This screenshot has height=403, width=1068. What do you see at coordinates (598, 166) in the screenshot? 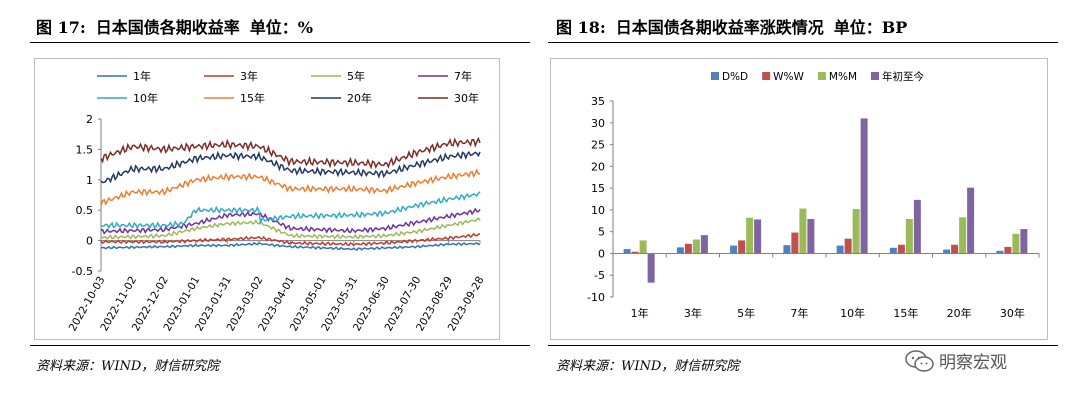
I see `y-tick-label: 20` at bounding box center [598, 166].